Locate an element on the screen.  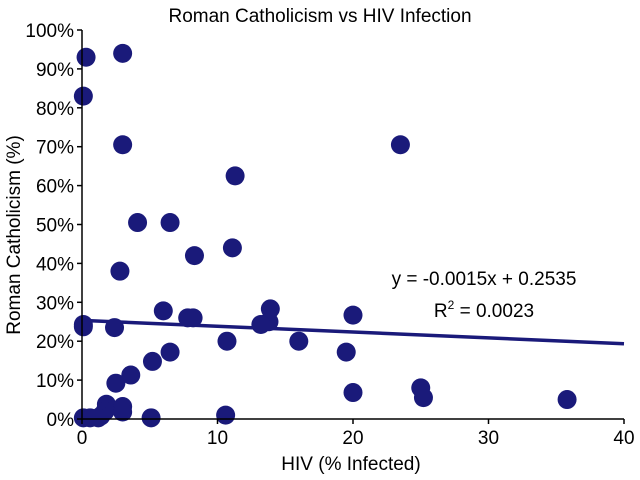
x-axis-ticks: 0 10 20 30 40 is located at coordinates (356, 434).